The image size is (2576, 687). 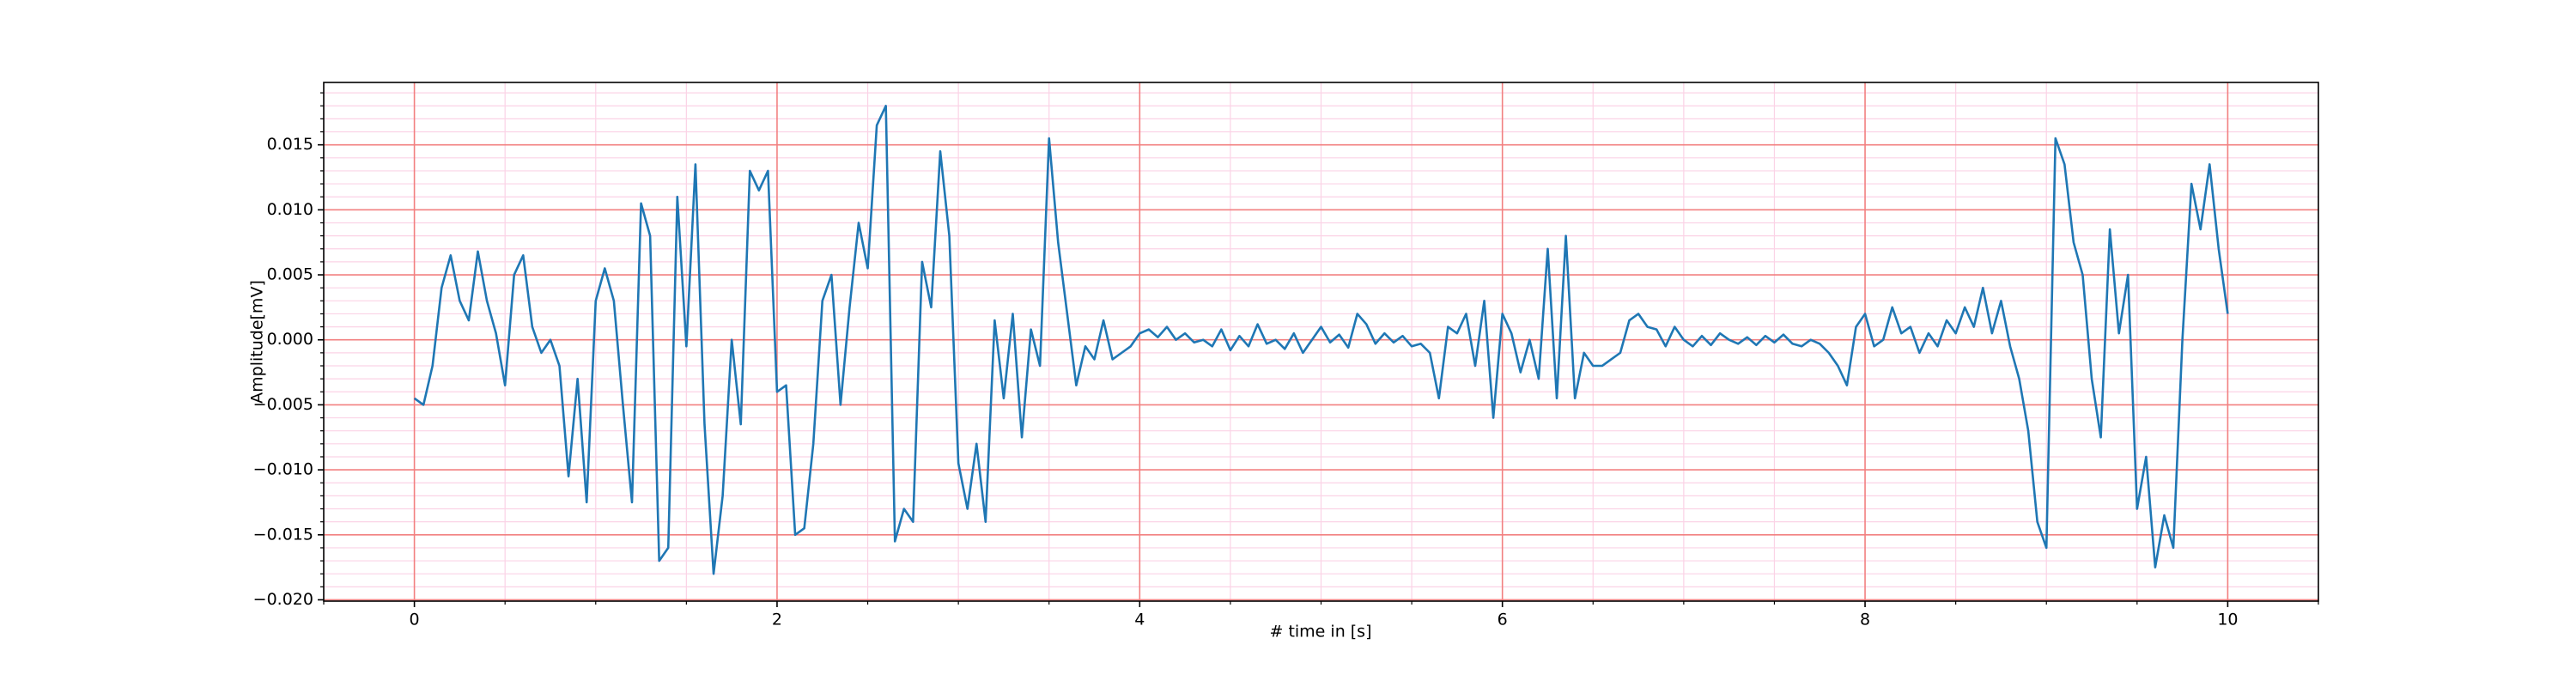 I want to click on x-tick-label: 2, so click(x=777, y=620).